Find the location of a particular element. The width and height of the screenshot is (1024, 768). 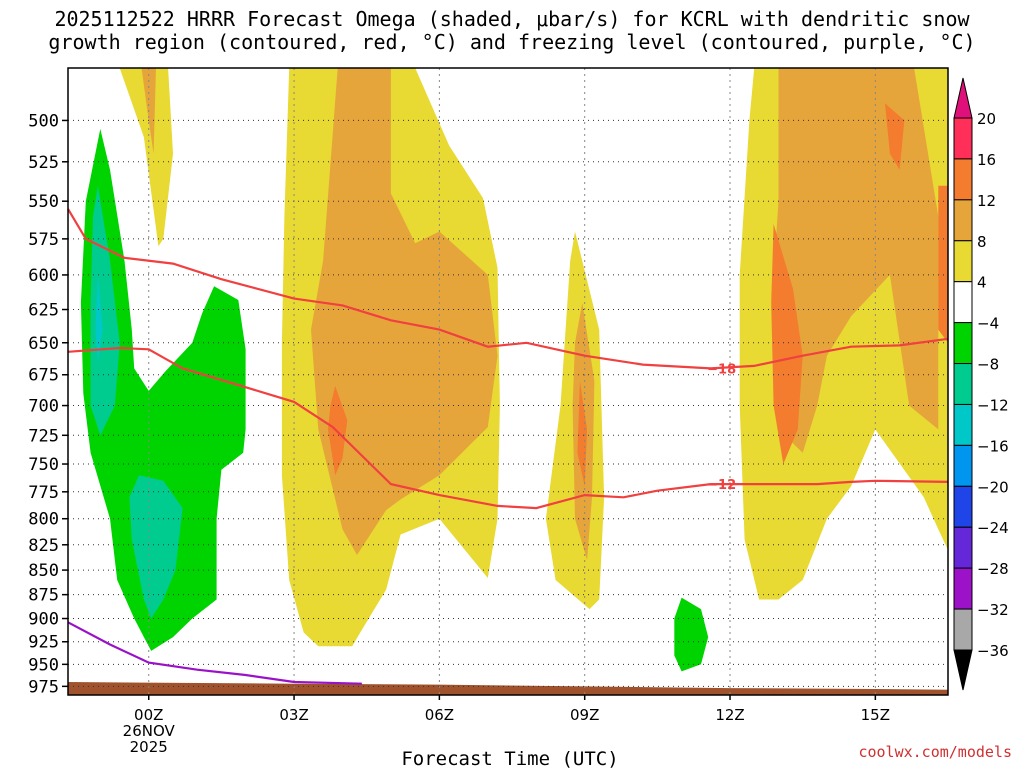

y-tick-label-775: 775 is located at coordinates (43, 493).